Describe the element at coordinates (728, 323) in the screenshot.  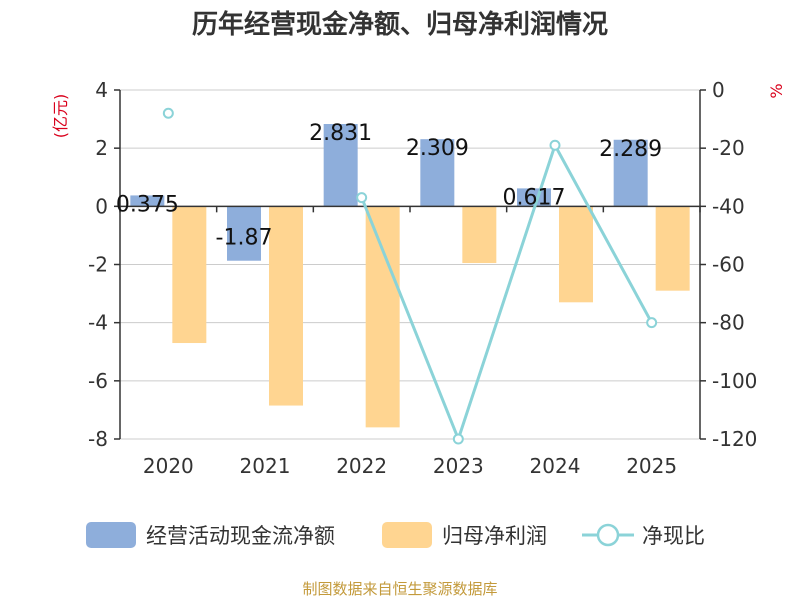
I see `right-tick-label: -80` at that location.